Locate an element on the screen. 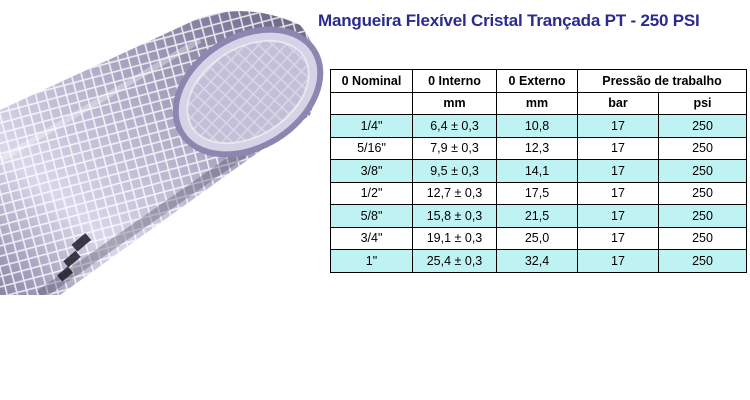 Image resolution: width=750 pixels, height=400 pixels. header-external: 0 Externo is located at coordinates (537, 81).